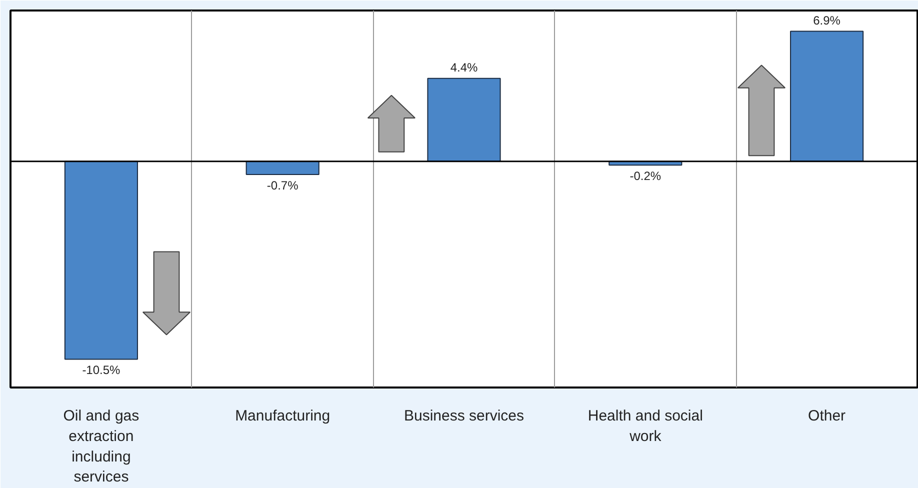 This screenshot has width=918, height=488. What do you see at coordinates (827, 20) in the screenshot?
I see `data-label: 6.9%` at bounding box center [827, 20].